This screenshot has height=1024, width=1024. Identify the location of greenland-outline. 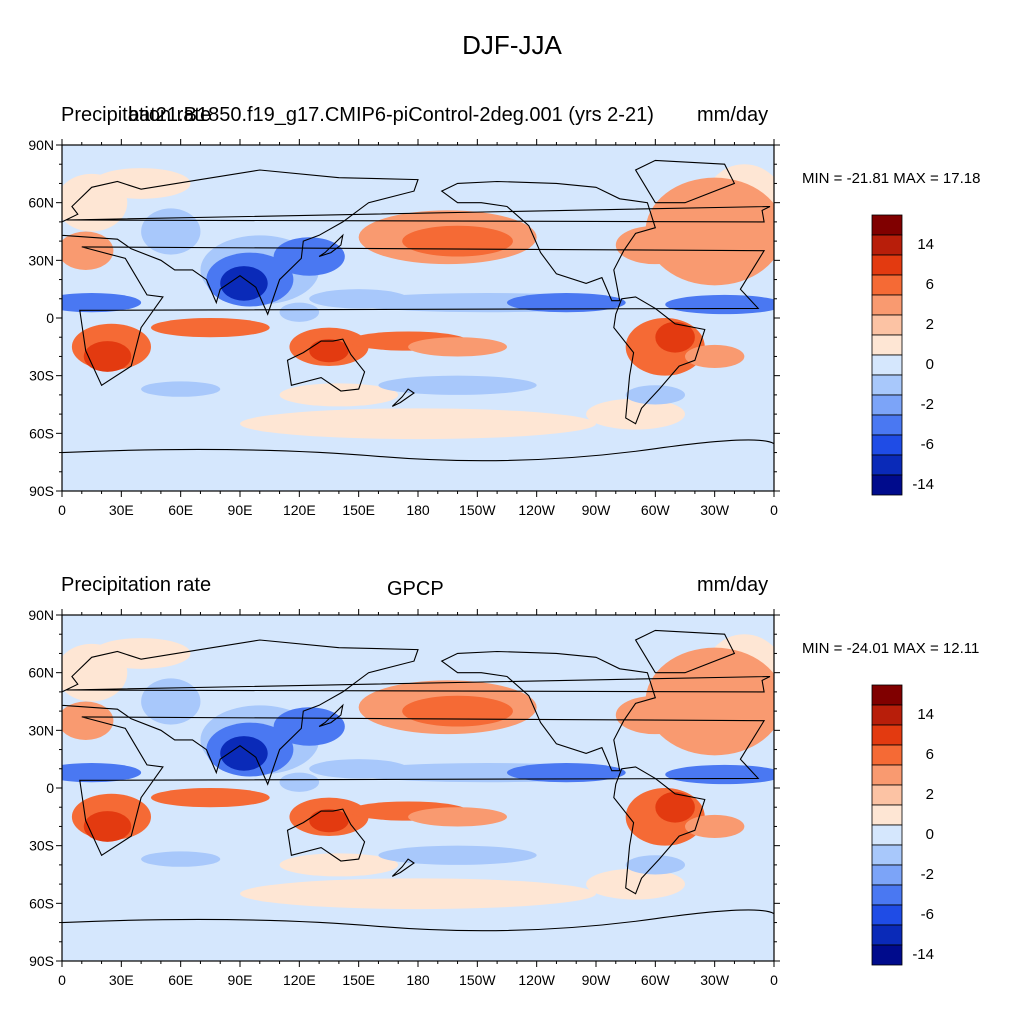
(685, 181).